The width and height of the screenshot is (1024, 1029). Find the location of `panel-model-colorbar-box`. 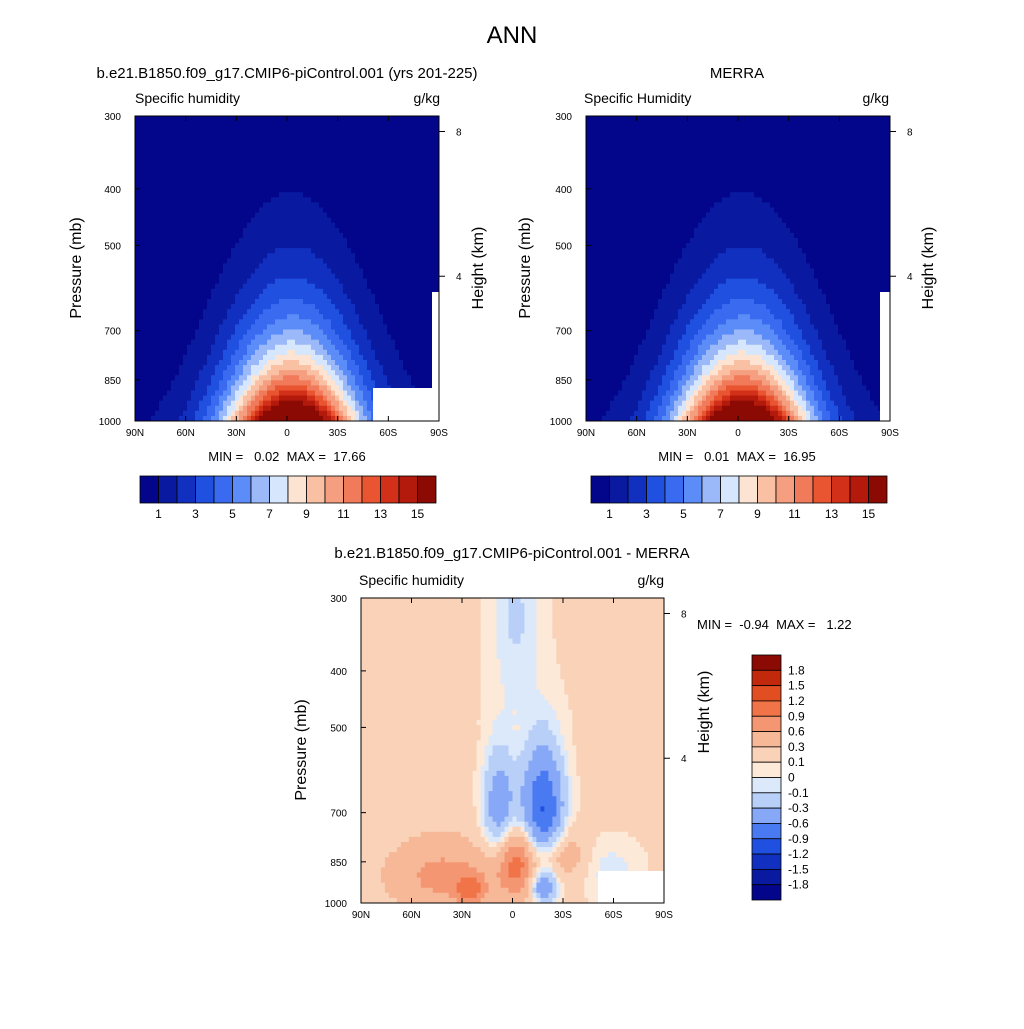

panel-model-colorbar-box is located at coordinates (260, 489).